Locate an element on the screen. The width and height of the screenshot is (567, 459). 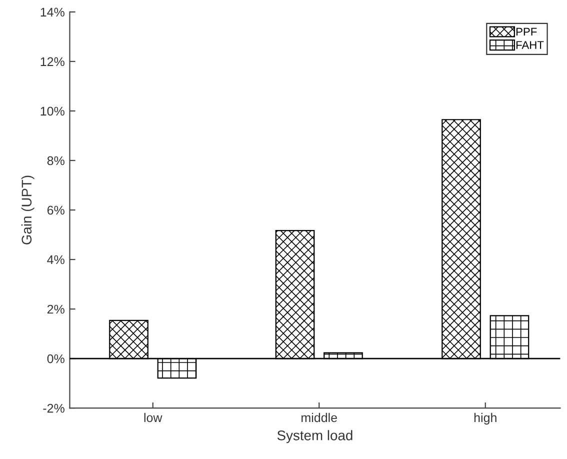
y-axis-title: Gain (UPT) is located at coordinates (27, 210).